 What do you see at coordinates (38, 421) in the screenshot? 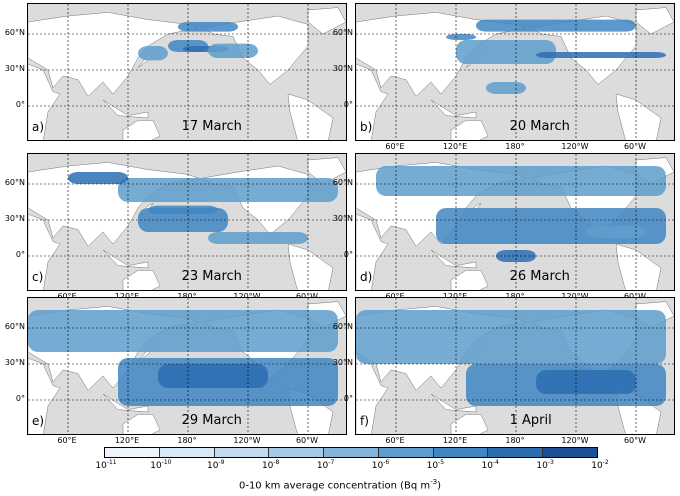
I see `panel-label: e)` at bounding box center [38, 421].